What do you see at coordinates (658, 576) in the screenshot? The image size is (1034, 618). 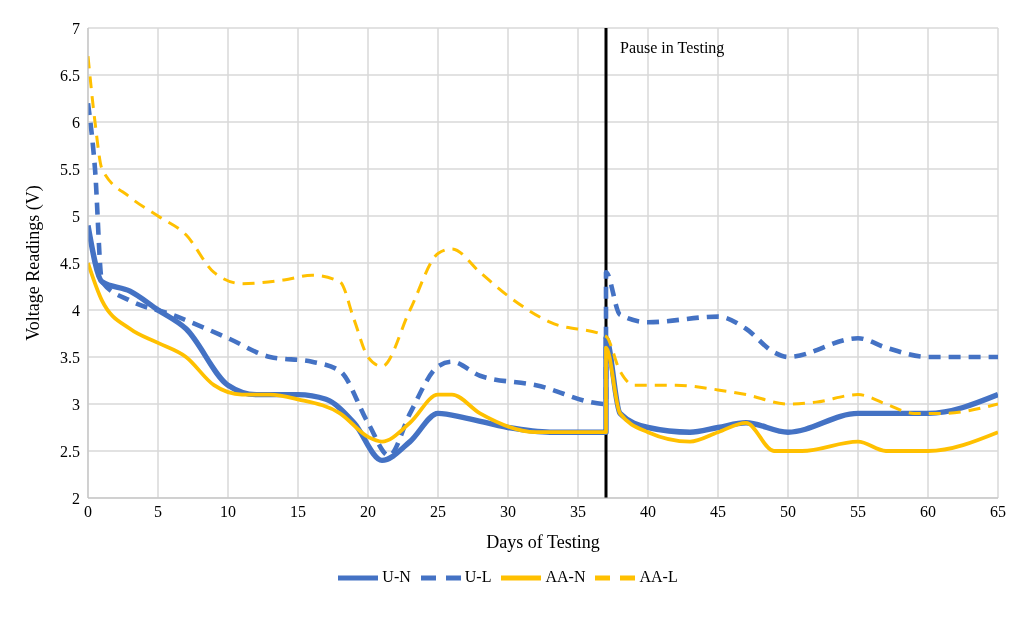 I see `legend-label: AA-L` at bounding box center [658, 576].